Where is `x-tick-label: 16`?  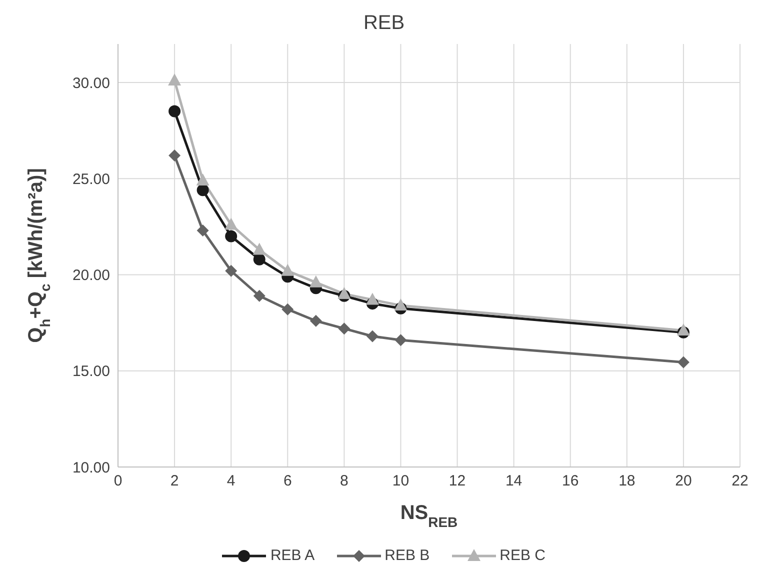
x-tick-label: 16 is located at coordinates (570, 481).